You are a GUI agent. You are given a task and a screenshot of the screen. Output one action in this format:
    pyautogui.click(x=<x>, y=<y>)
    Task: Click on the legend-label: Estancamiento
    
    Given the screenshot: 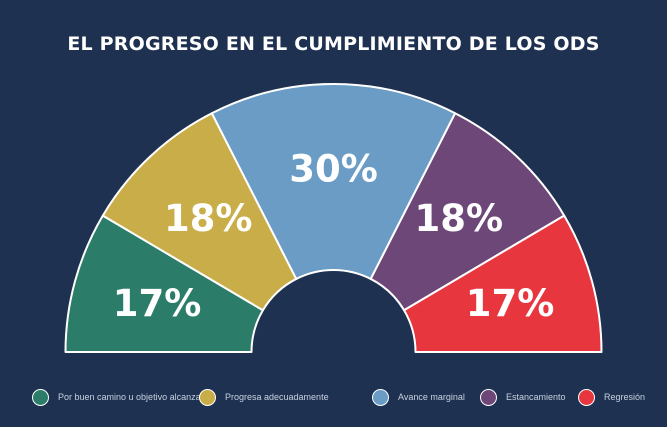 What is the action you would take?
    pyautogui.click(x=536, y=397)
    